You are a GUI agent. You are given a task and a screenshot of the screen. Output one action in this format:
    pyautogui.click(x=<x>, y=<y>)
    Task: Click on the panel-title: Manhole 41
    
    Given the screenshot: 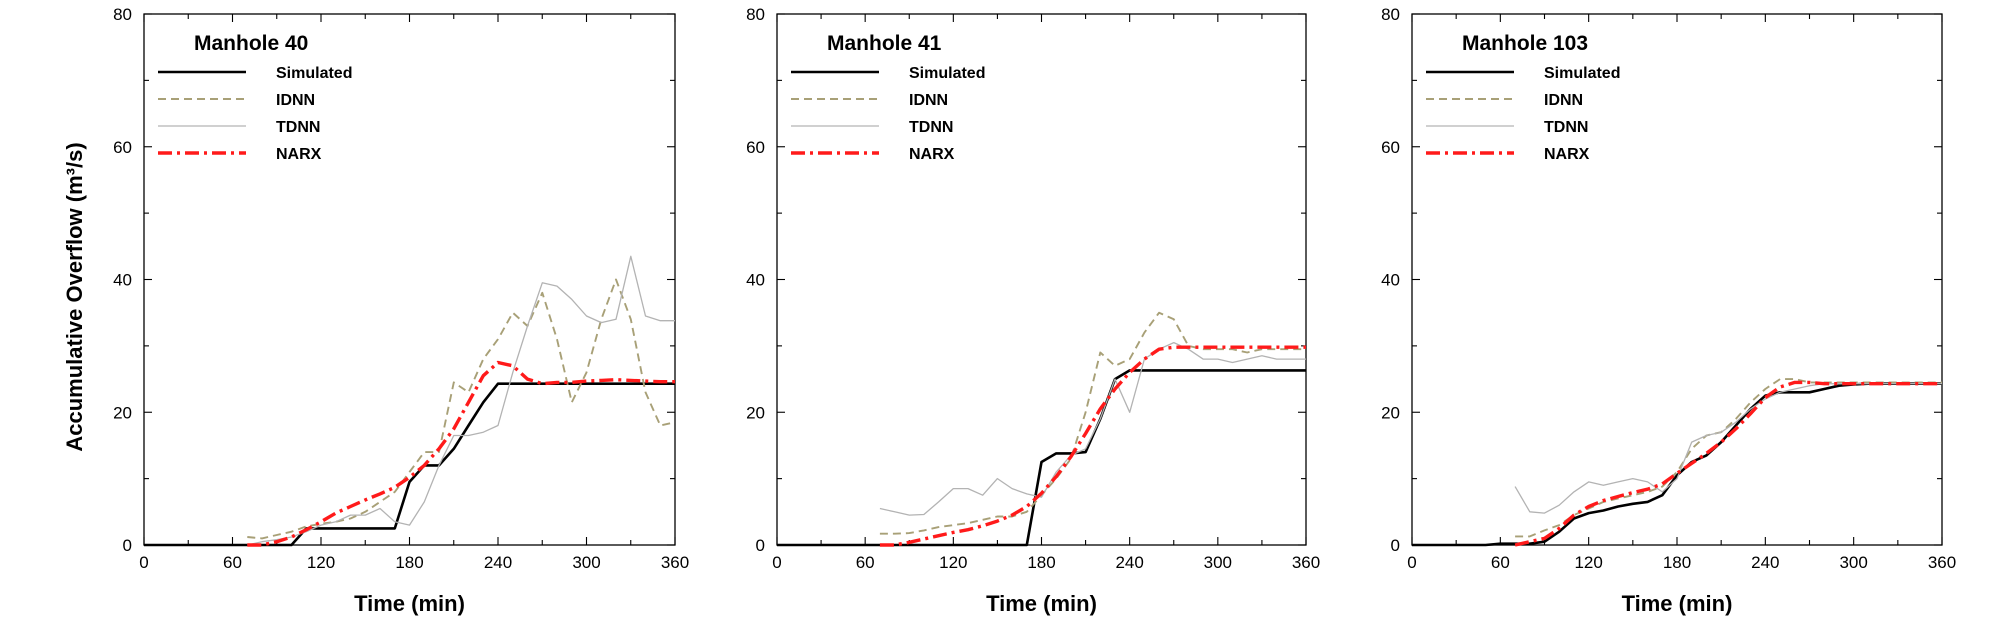 What is the action you would take?
    pyautogui.click(x=884, y=43)
    